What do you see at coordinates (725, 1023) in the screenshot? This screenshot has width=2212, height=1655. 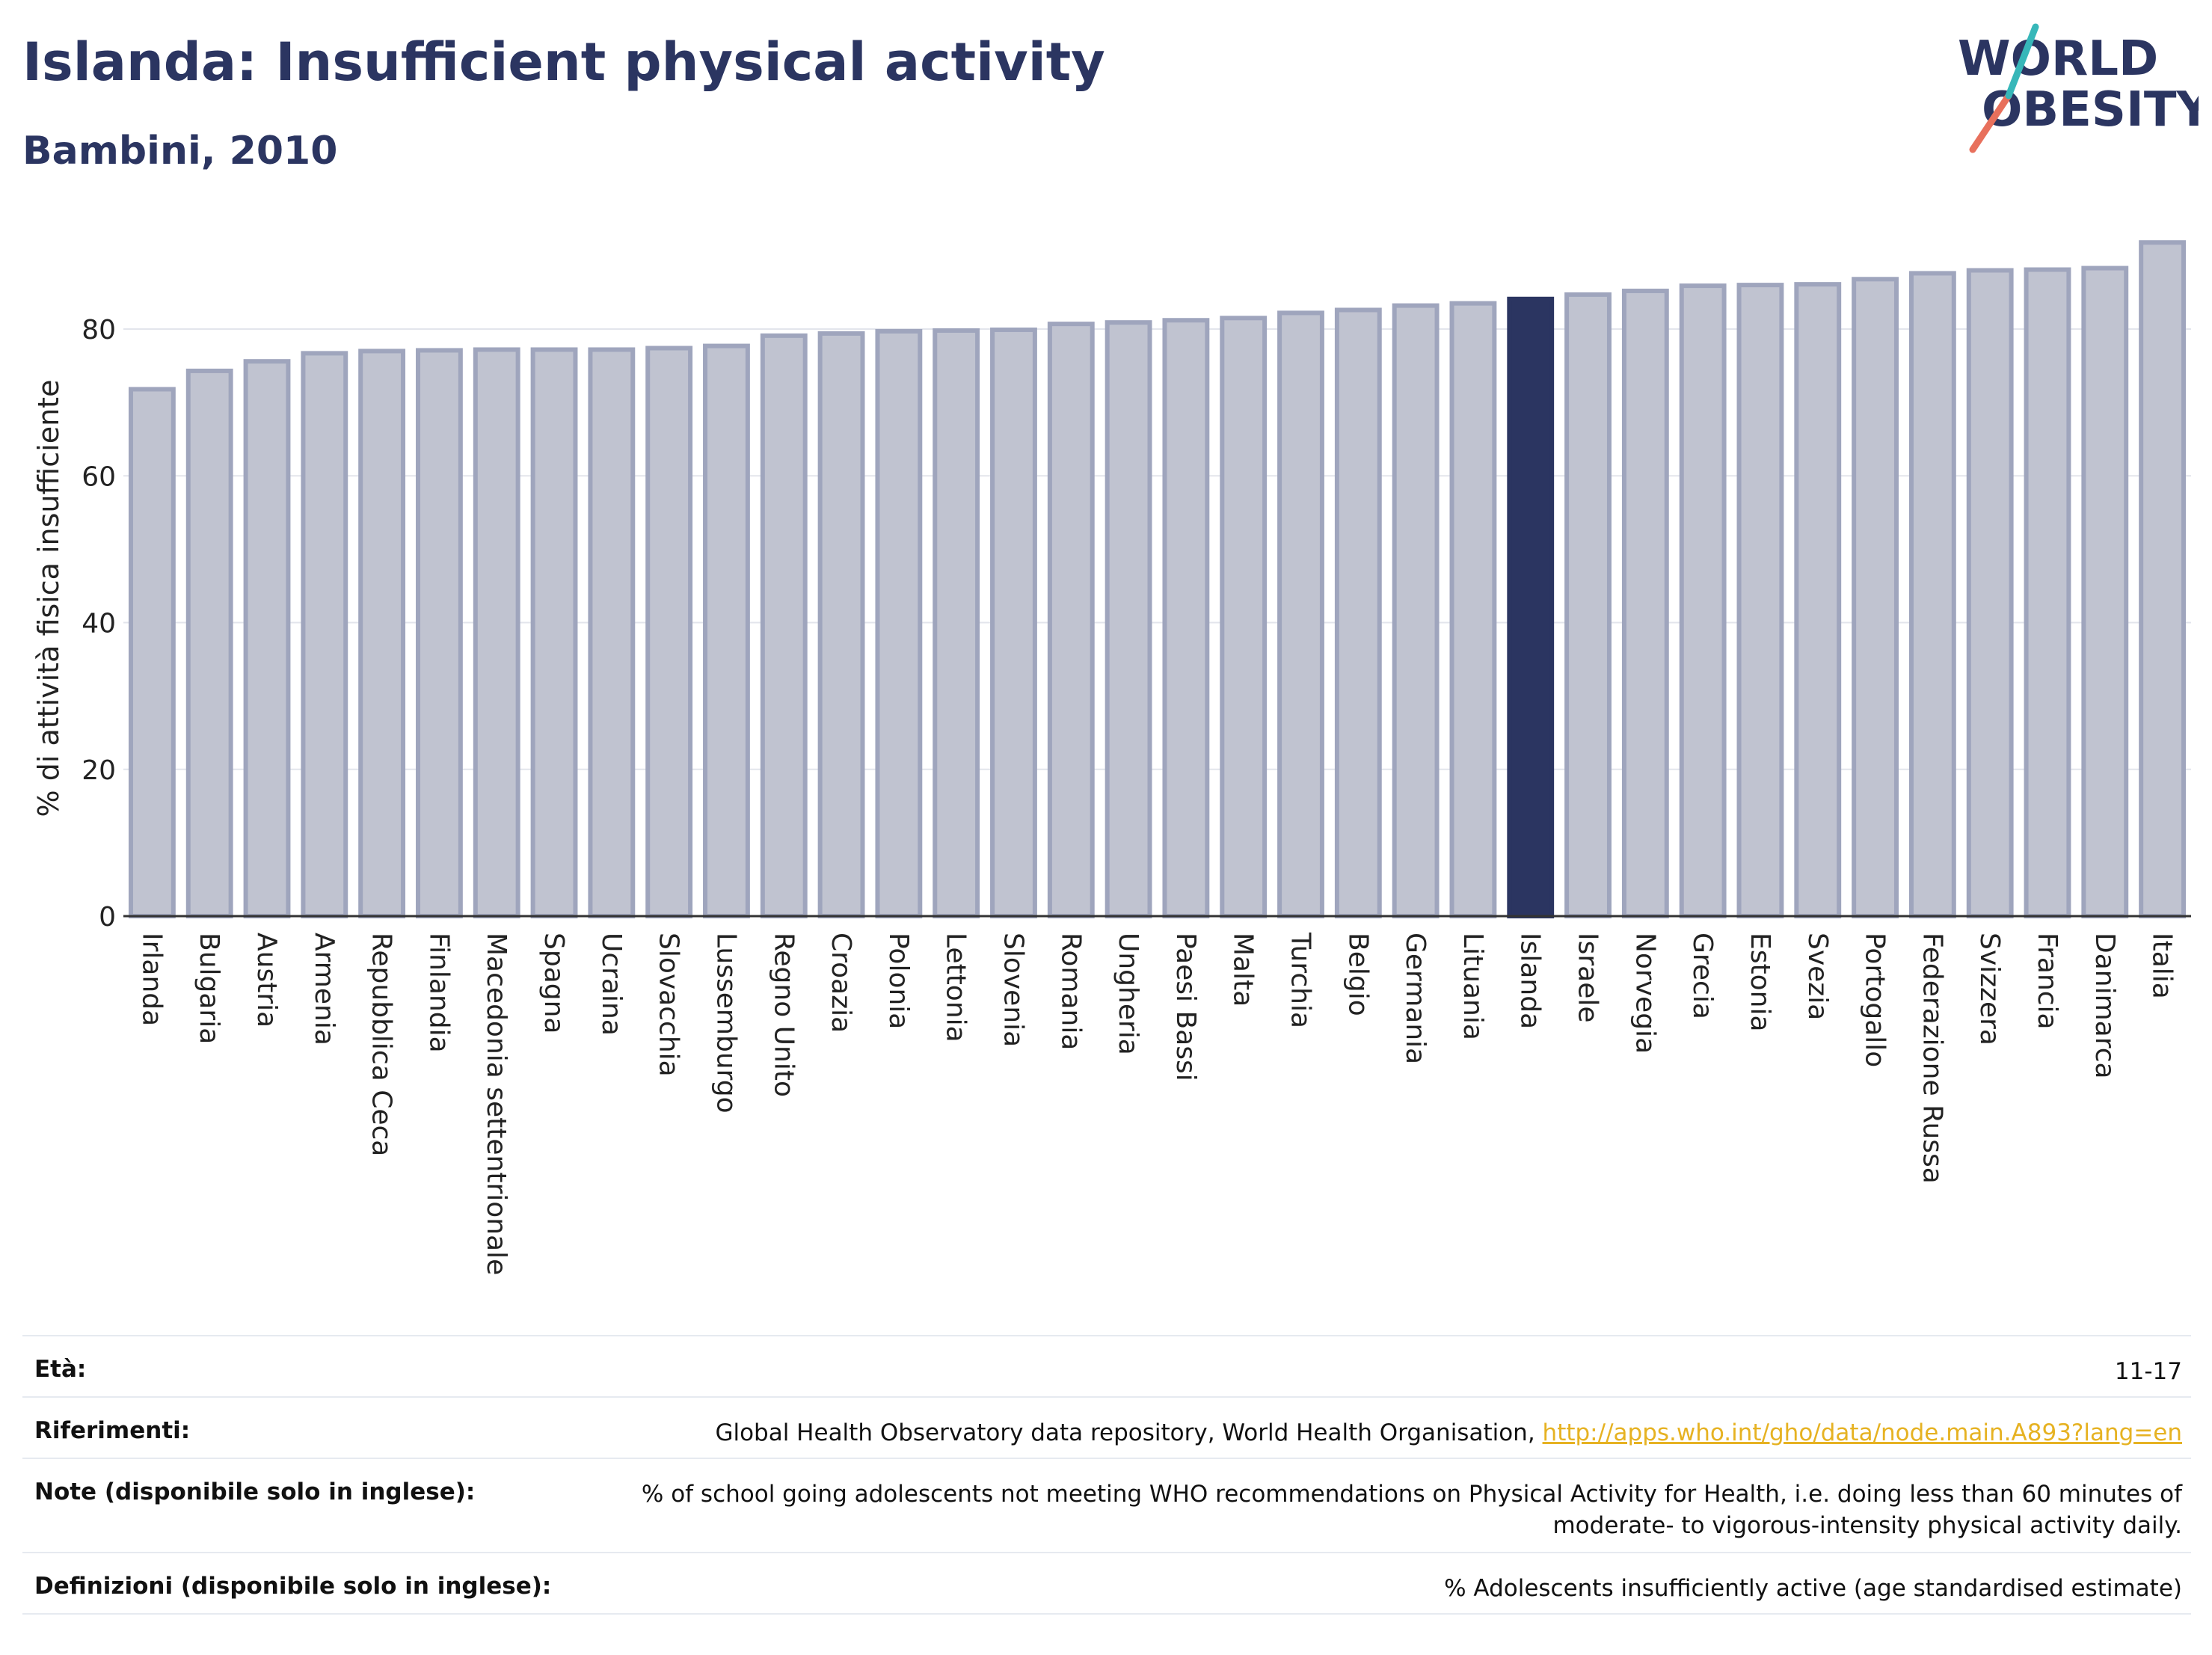 I see `x-tick-label: Lussemburgo` at bounding box center [725, 1023].